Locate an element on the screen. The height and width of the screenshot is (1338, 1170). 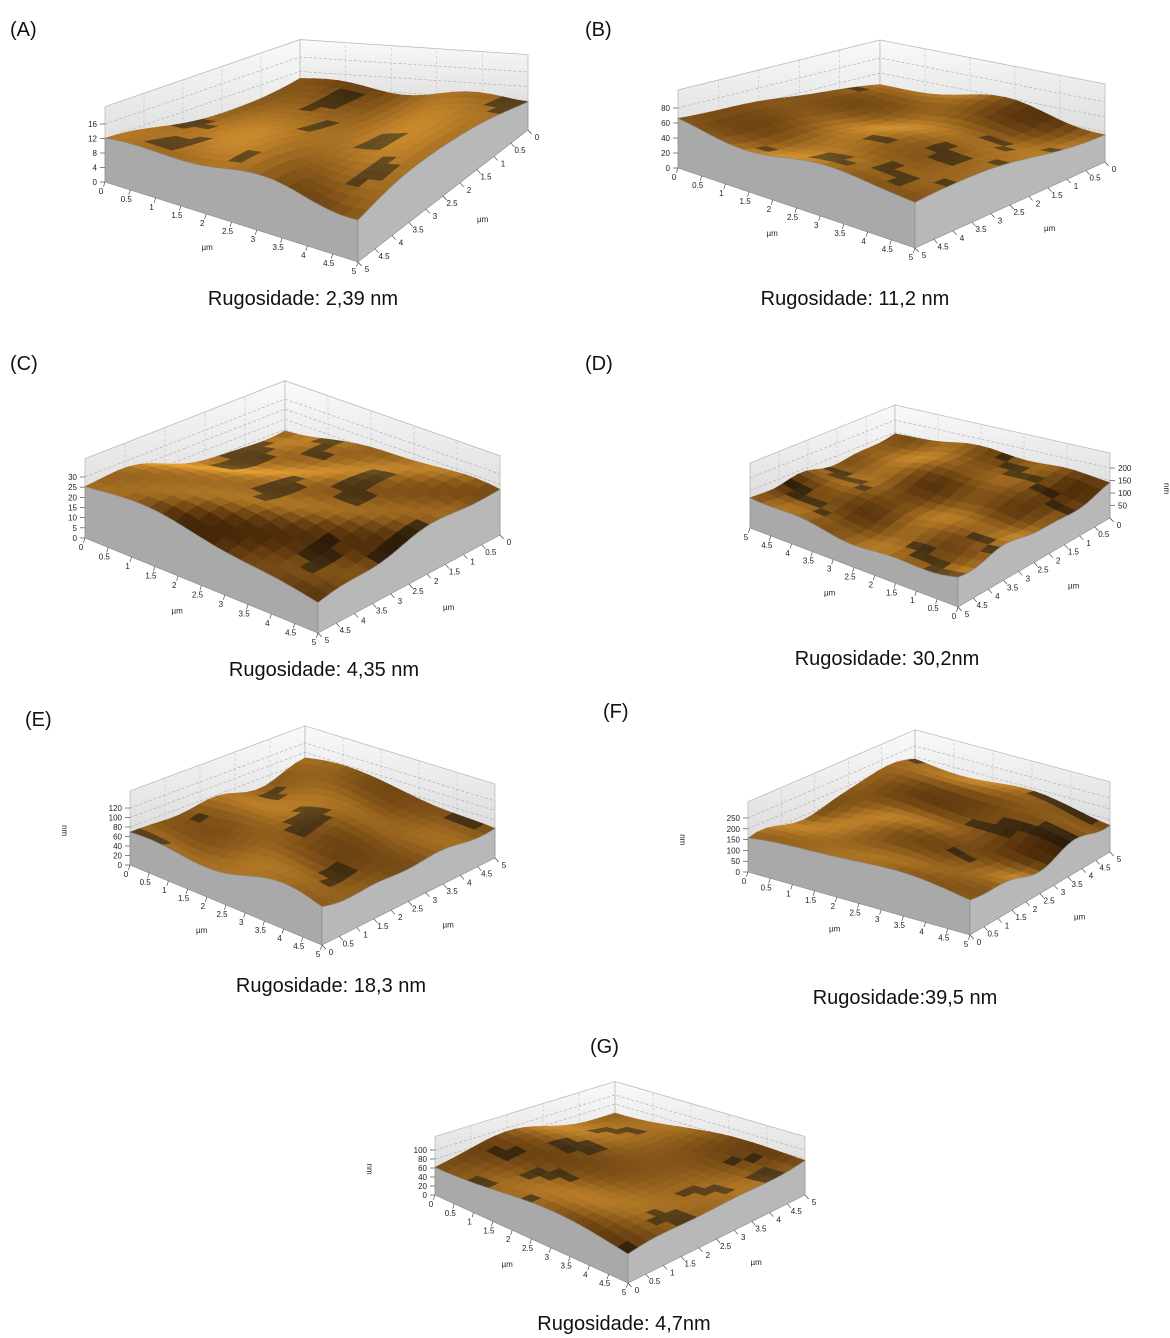
z-tick-label: 150 is located at coordinates (734, 840).